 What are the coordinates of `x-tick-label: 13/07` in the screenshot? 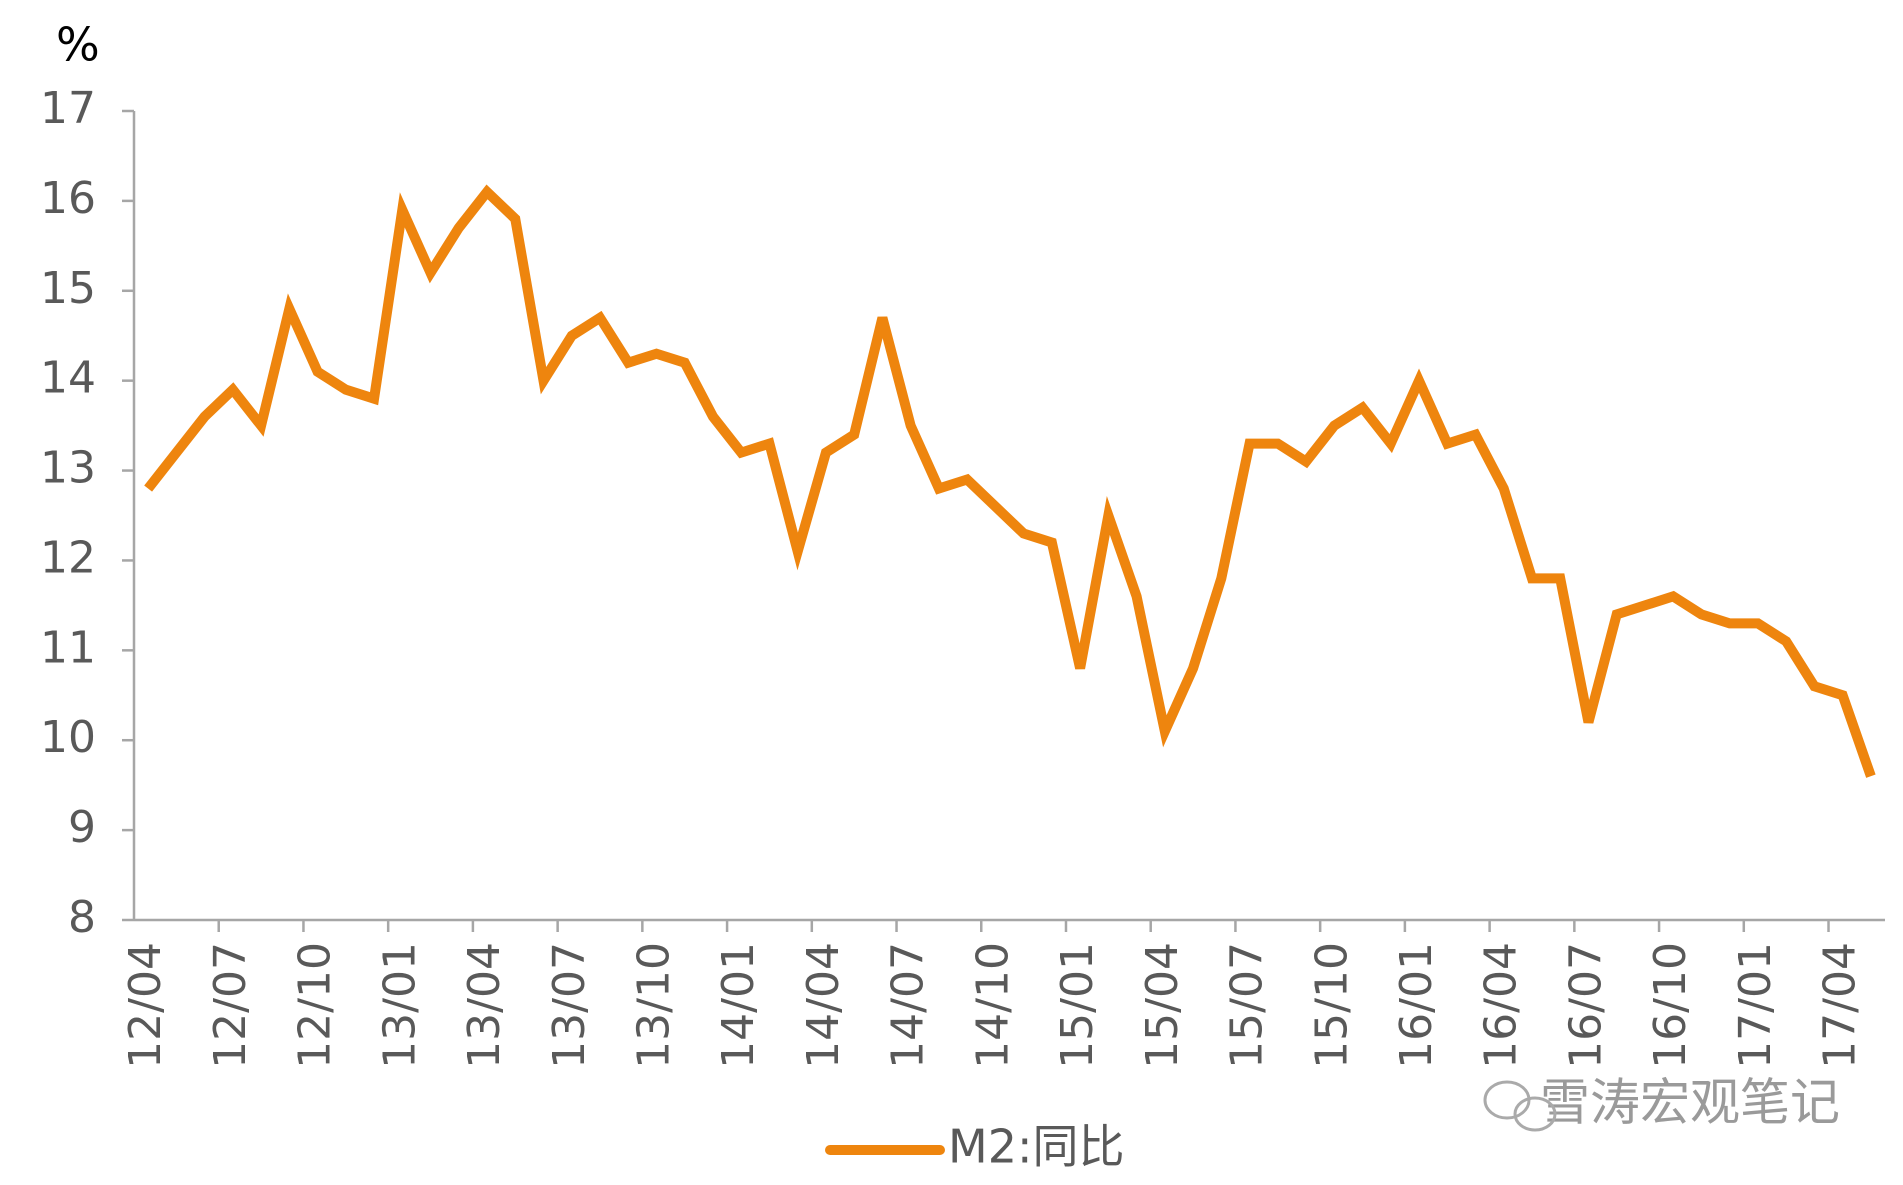 It's located at (569, 1005).